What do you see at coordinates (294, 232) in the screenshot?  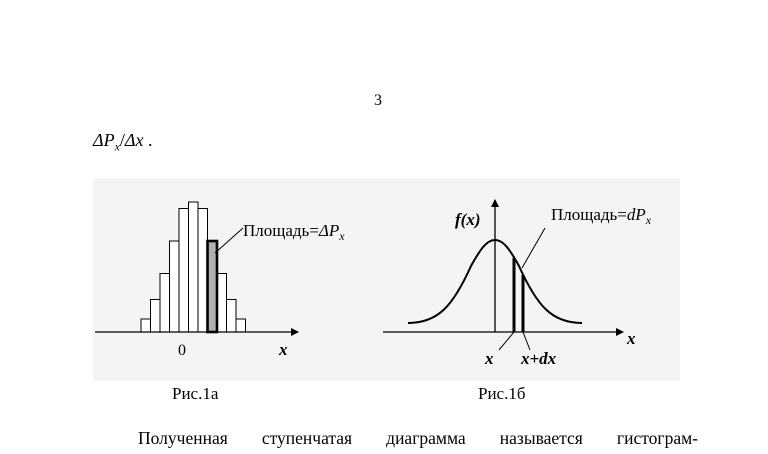 I see `figure-a-area-label: Площадь=ΔPx` at bounding box center [294, 232].